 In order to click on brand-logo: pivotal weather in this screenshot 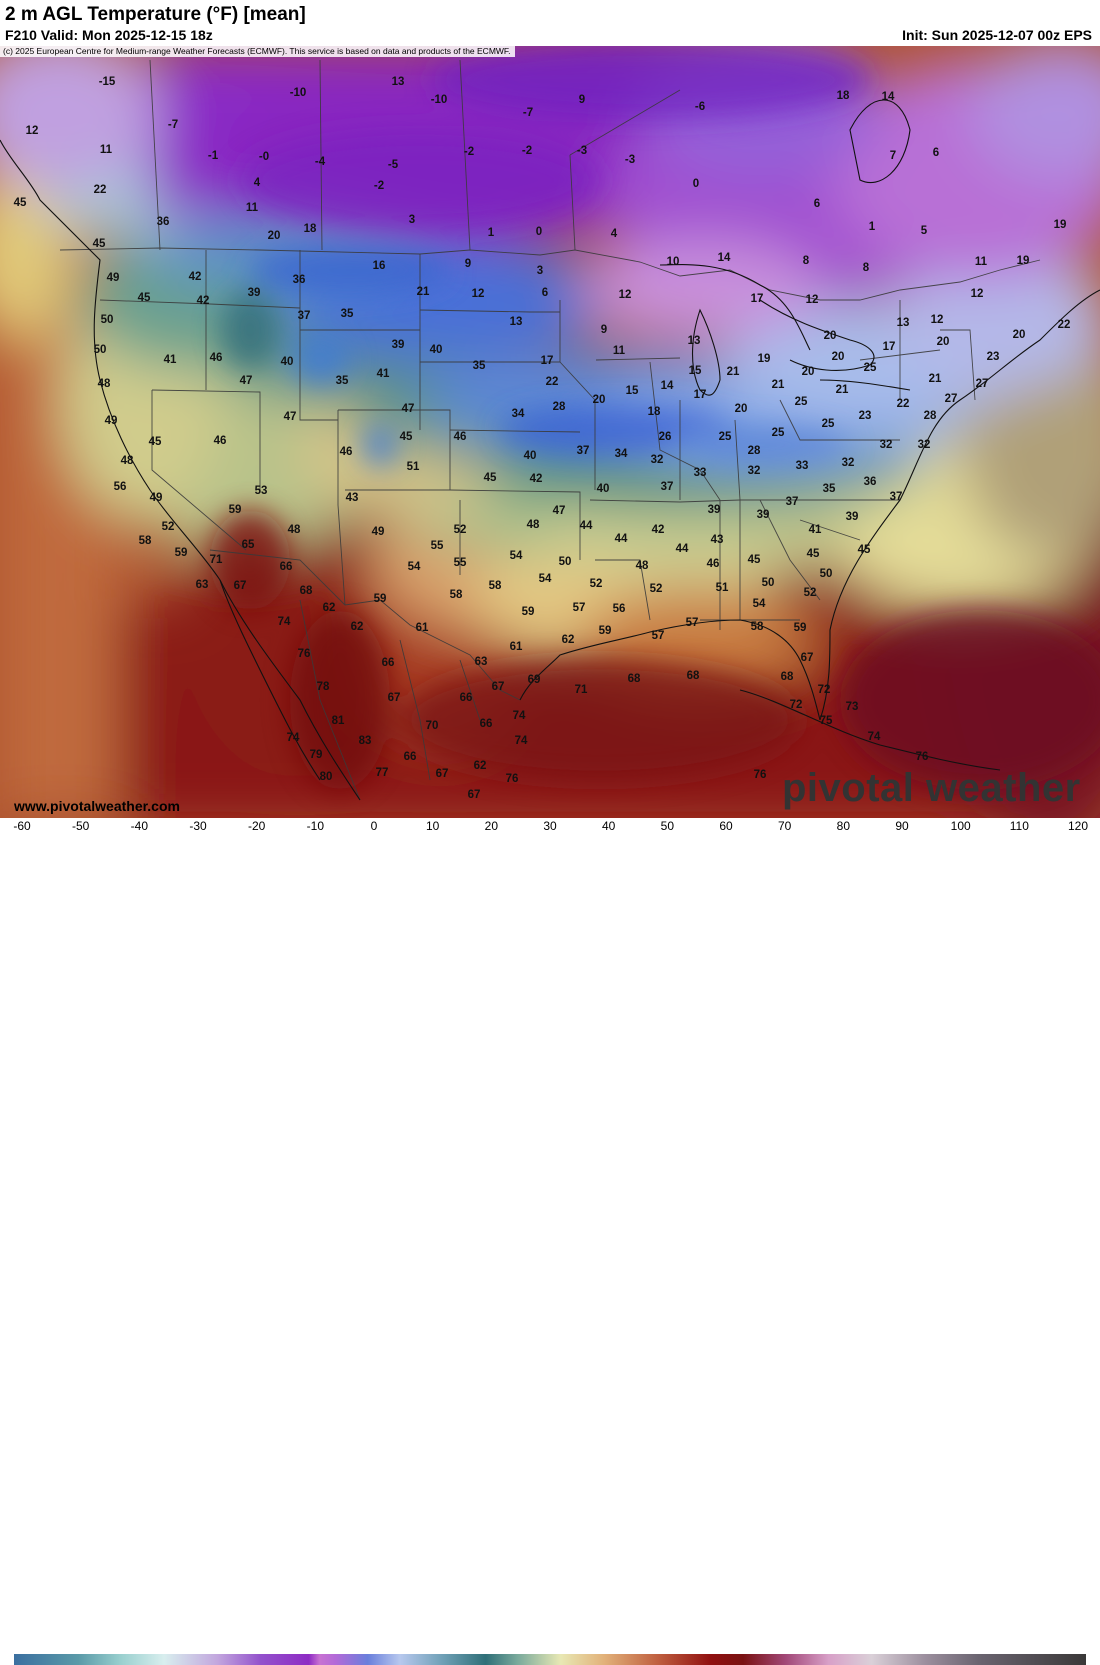, I will do `click(931, 788)`.